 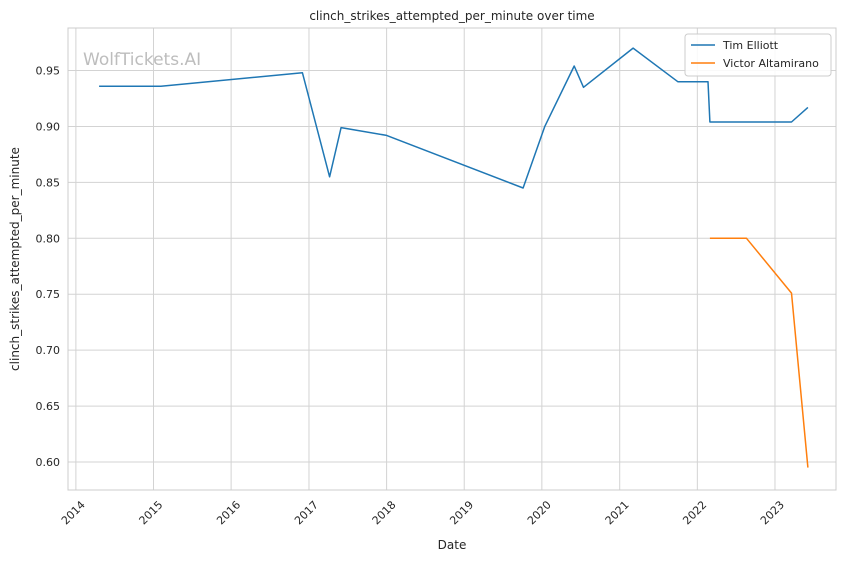 I want to click on x-tick-label: 2023, so click(x=772, y=512).